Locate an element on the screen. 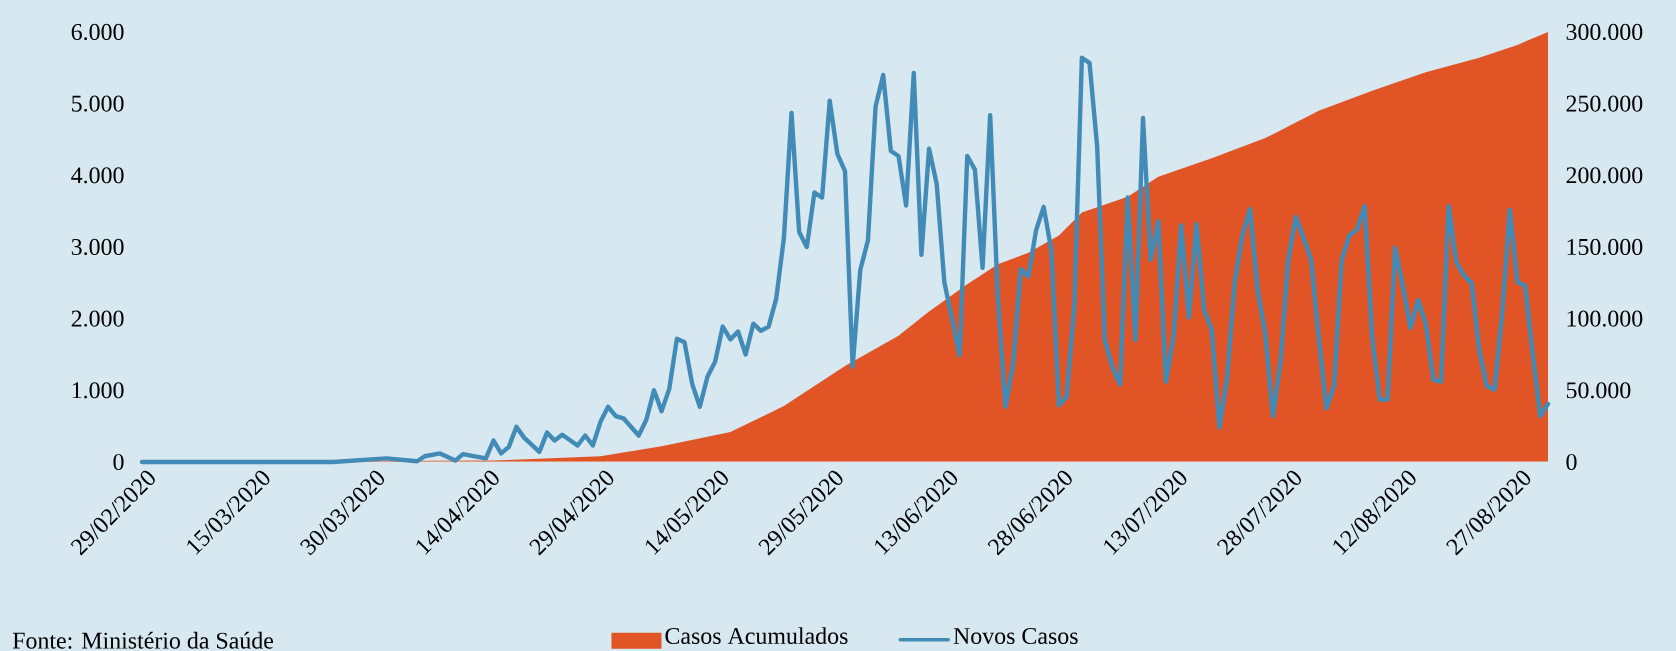 The width and height of the screenshot is (1676, 651). y2-tick-label: 150.000 is located at coordinates (1605, 247).